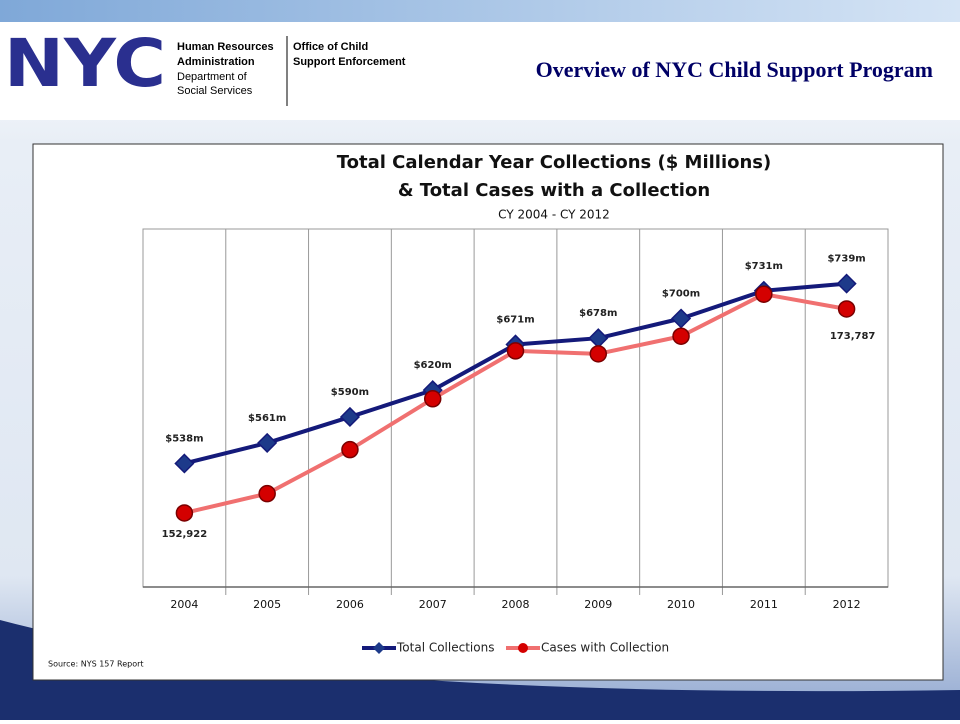 This screenshot has height=724, width=960. What do you see at coordinates (853, 336) in the screenshot?
I see `data-label: 173,787` at bounding box center [853, 336].